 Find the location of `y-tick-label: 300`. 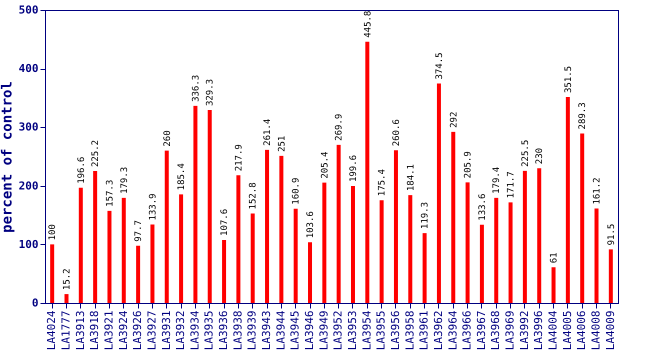

y-tick-label: 300 is located at coordinates (28, 127).